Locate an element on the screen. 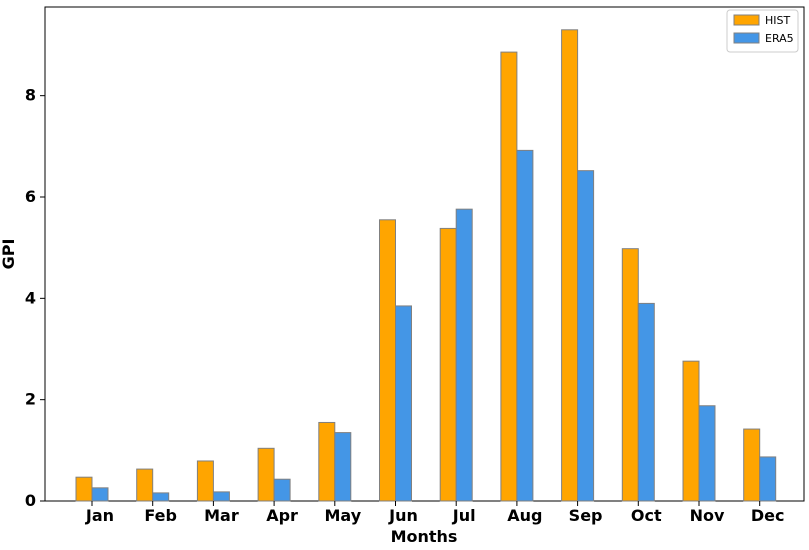 The width and height of the screenshot is (809, 550). x-tick-label-mar: Mar is located at coordinates (221, 515).